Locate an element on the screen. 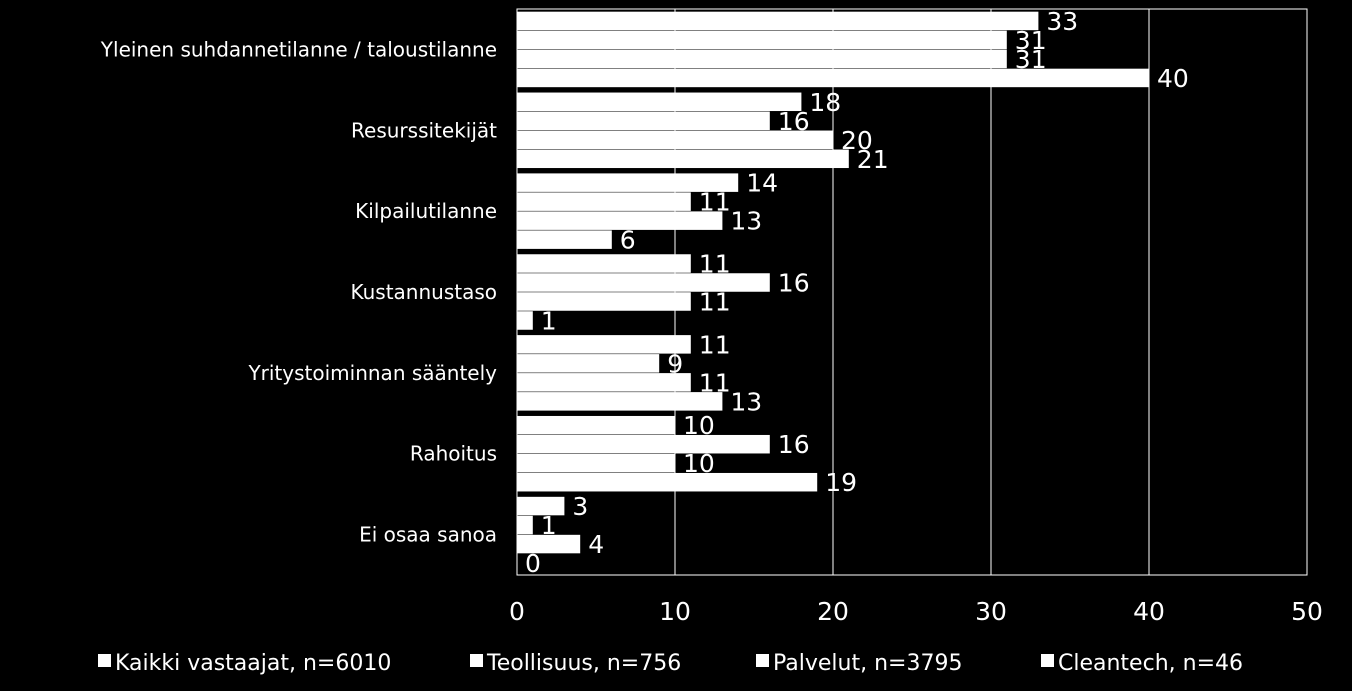 This screenshot has width=1352, height=691. x-tick-label: 50 is located at coordinates (1307, 611).